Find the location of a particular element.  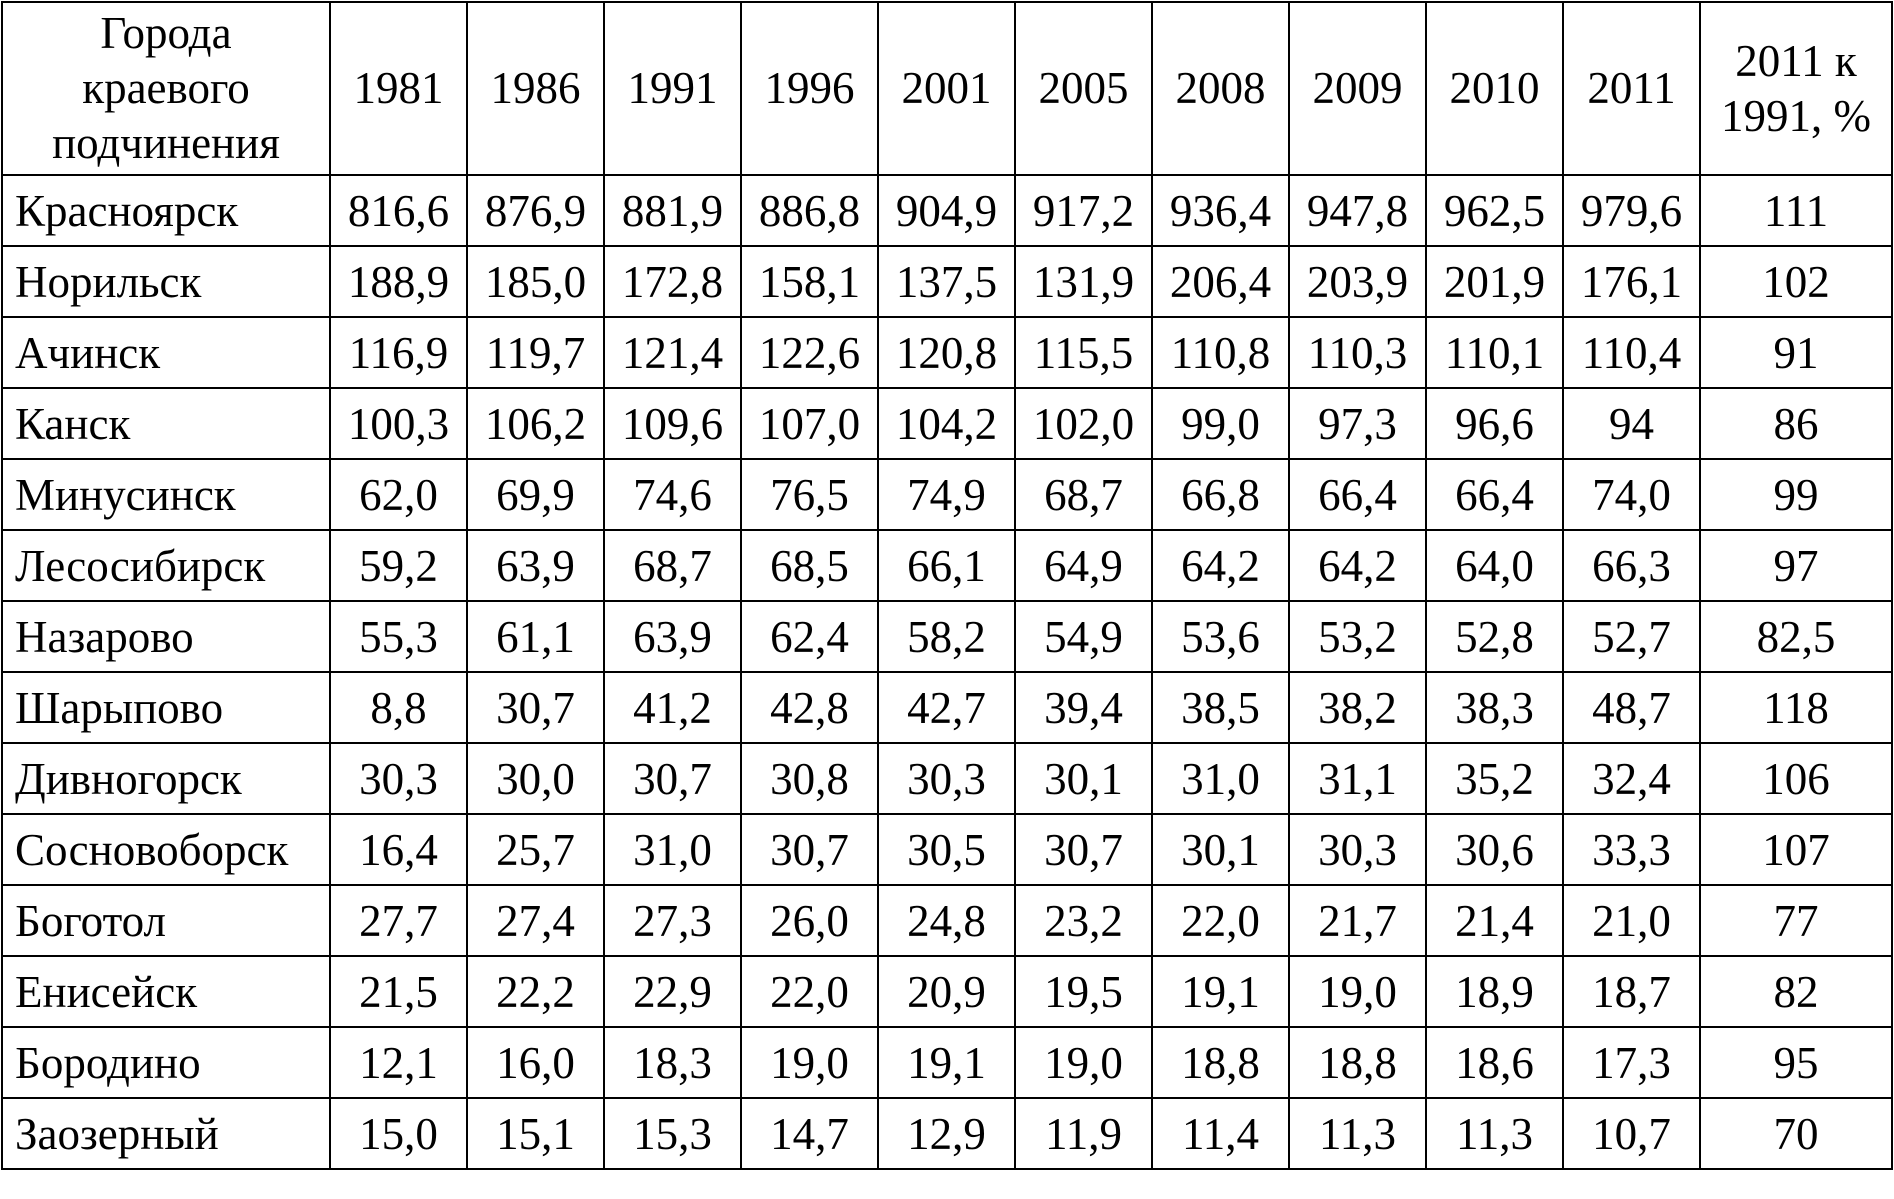

value-cell: 82,5 is located at coordinates (1796, 636).